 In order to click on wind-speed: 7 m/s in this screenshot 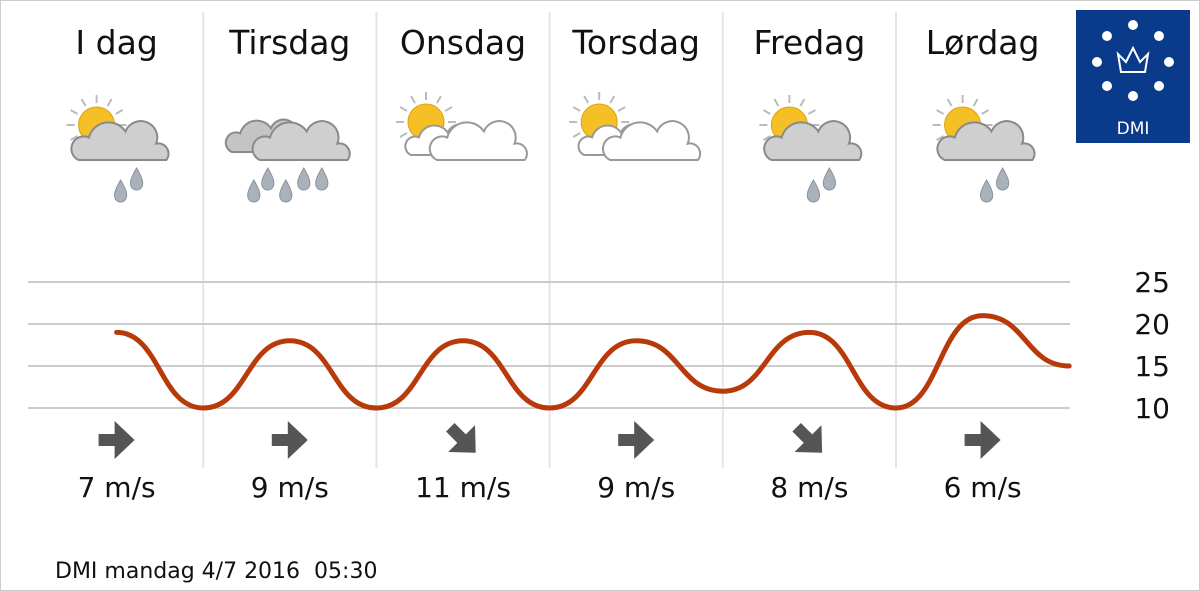, I will do `click(117, 487)`.